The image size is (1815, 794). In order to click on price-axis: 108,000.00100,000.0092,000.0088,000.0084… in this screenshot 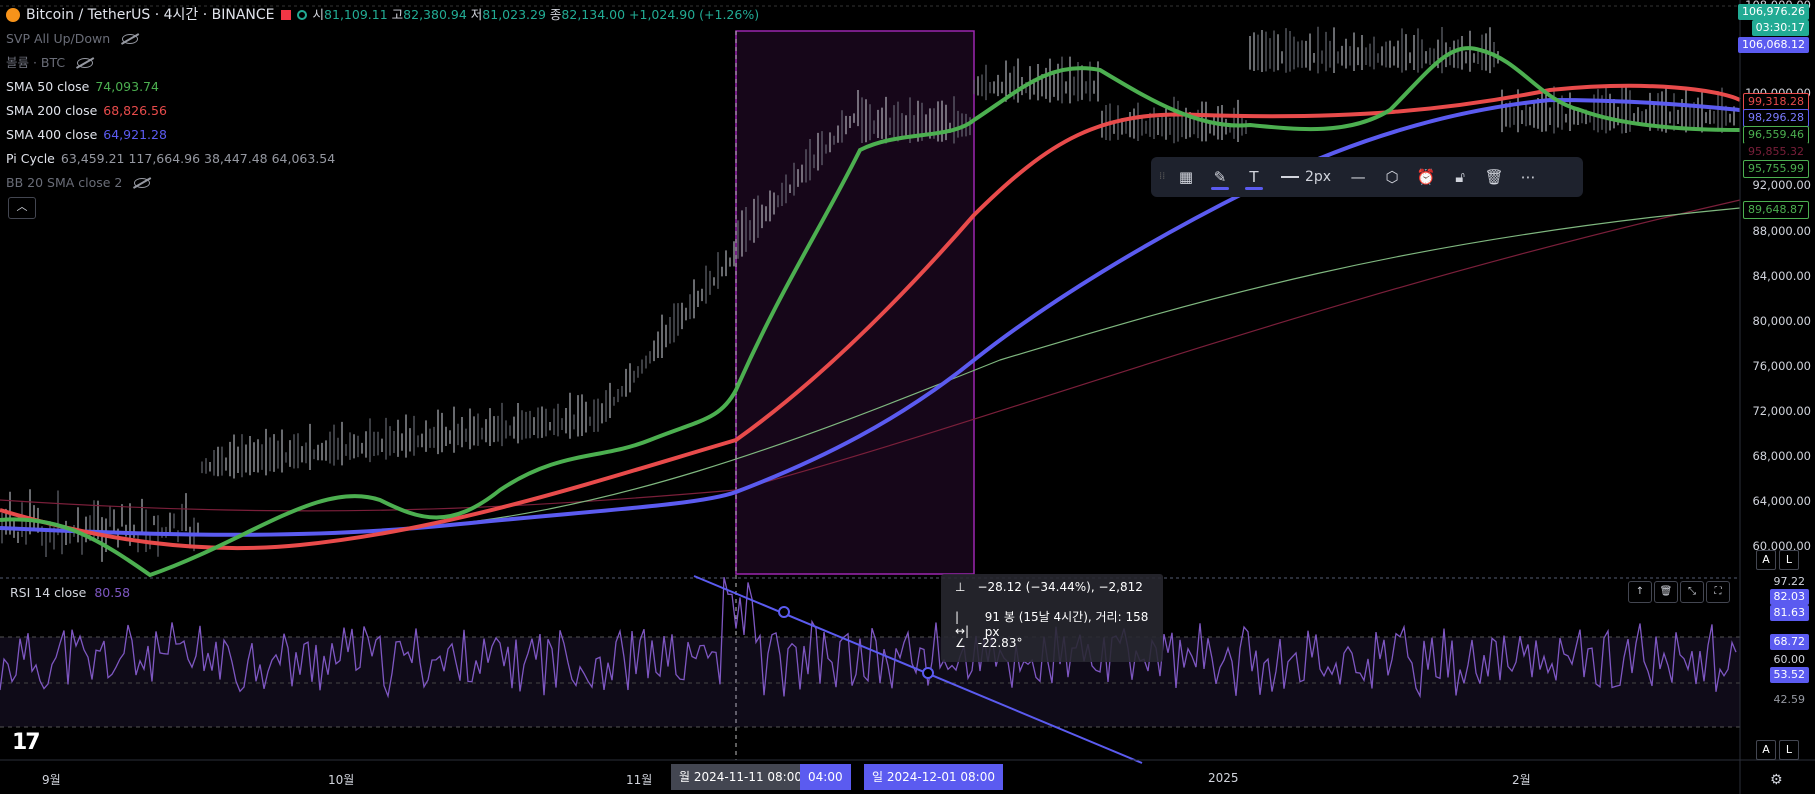, I will do `click(1776, 397)`.